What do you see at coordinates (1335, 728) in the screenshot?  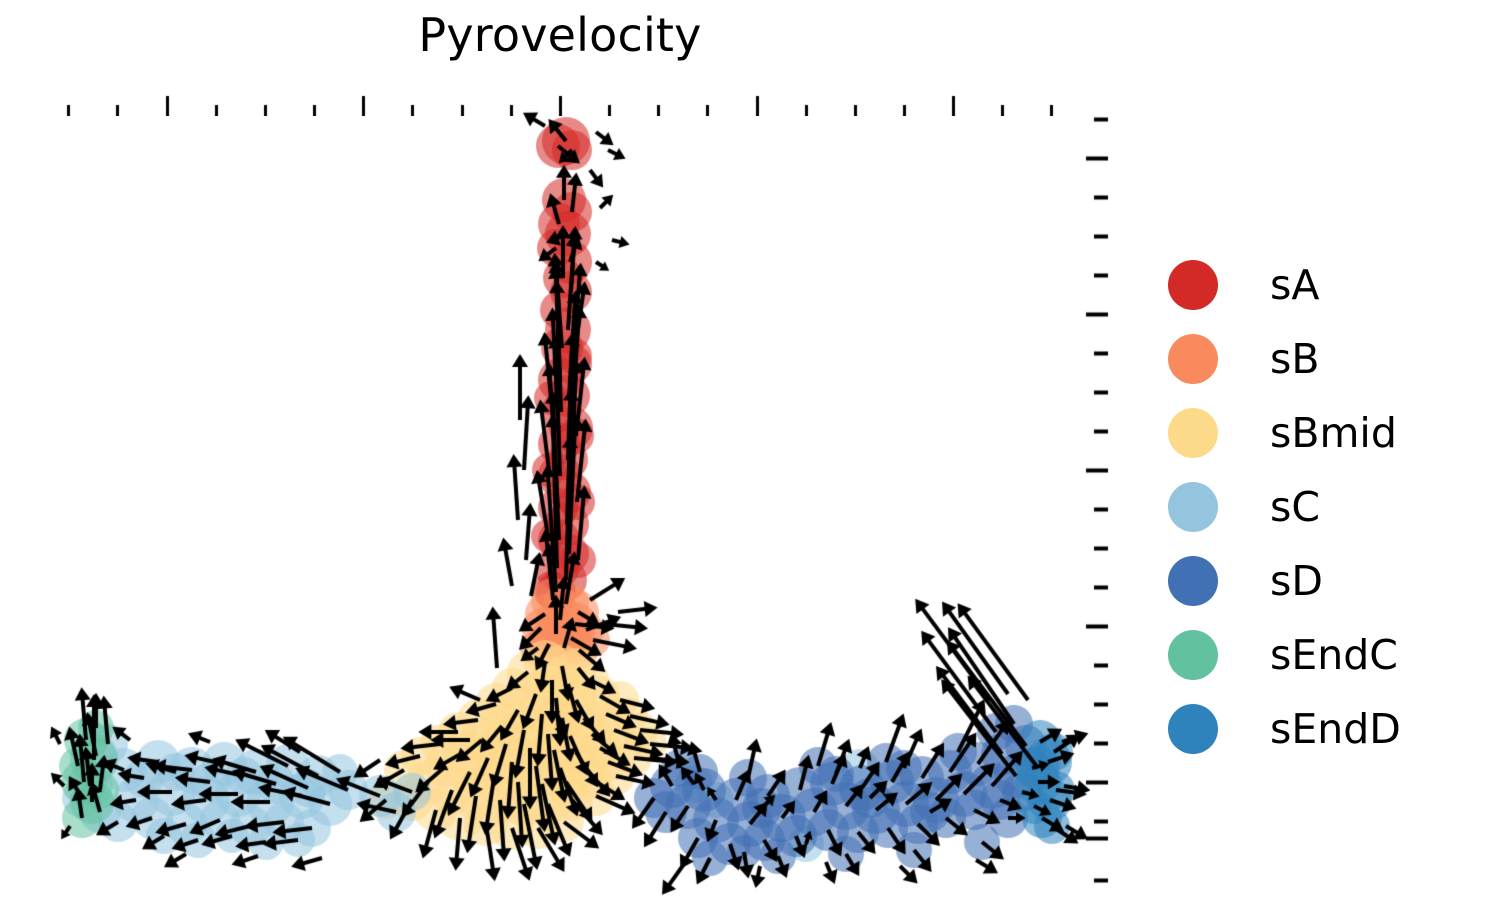 I see `legend-label: sEndD` at bounding box center [1335, 728].